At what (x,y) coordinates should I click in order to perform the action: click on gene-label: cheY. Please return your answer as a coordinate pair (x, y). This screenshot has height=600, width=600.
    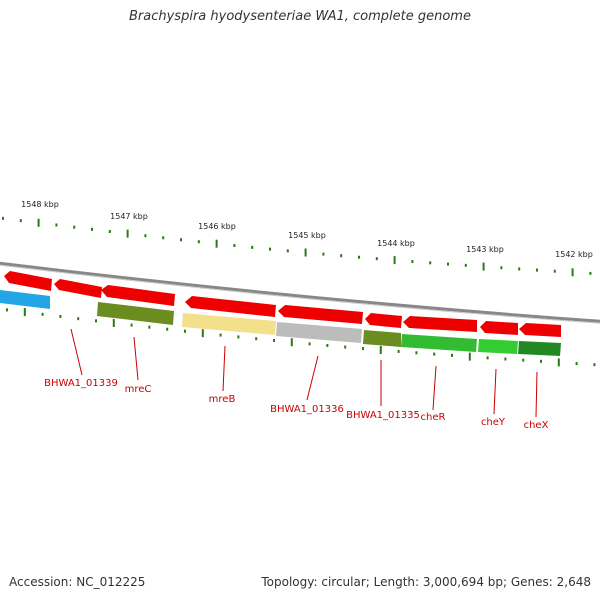
    Looking at the image, I should click on (493, 422).